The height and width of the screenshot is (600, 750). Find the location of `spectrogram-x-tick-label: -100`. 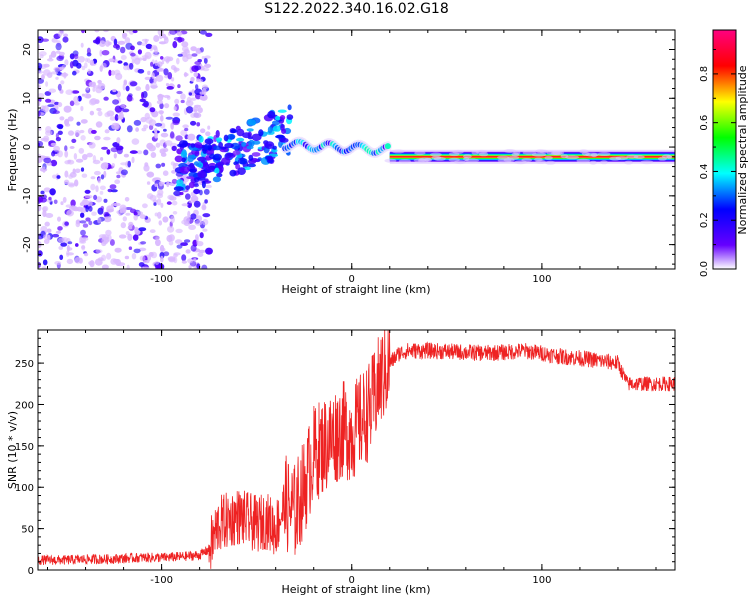

spectrogram-x-tick-label: -100 is located at coordinates (161, 279).